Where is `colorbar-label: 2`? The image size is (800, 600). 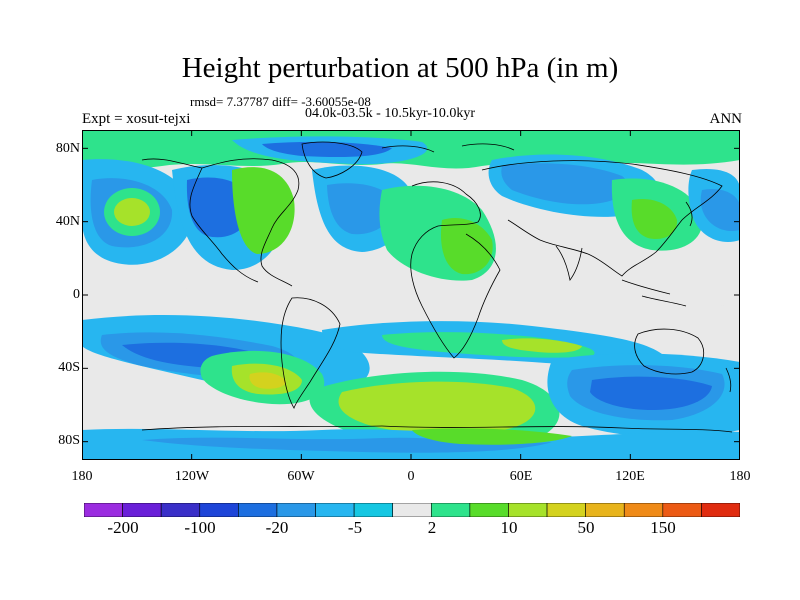 colorbar-label: 2 is located at coordinates (432, 527).